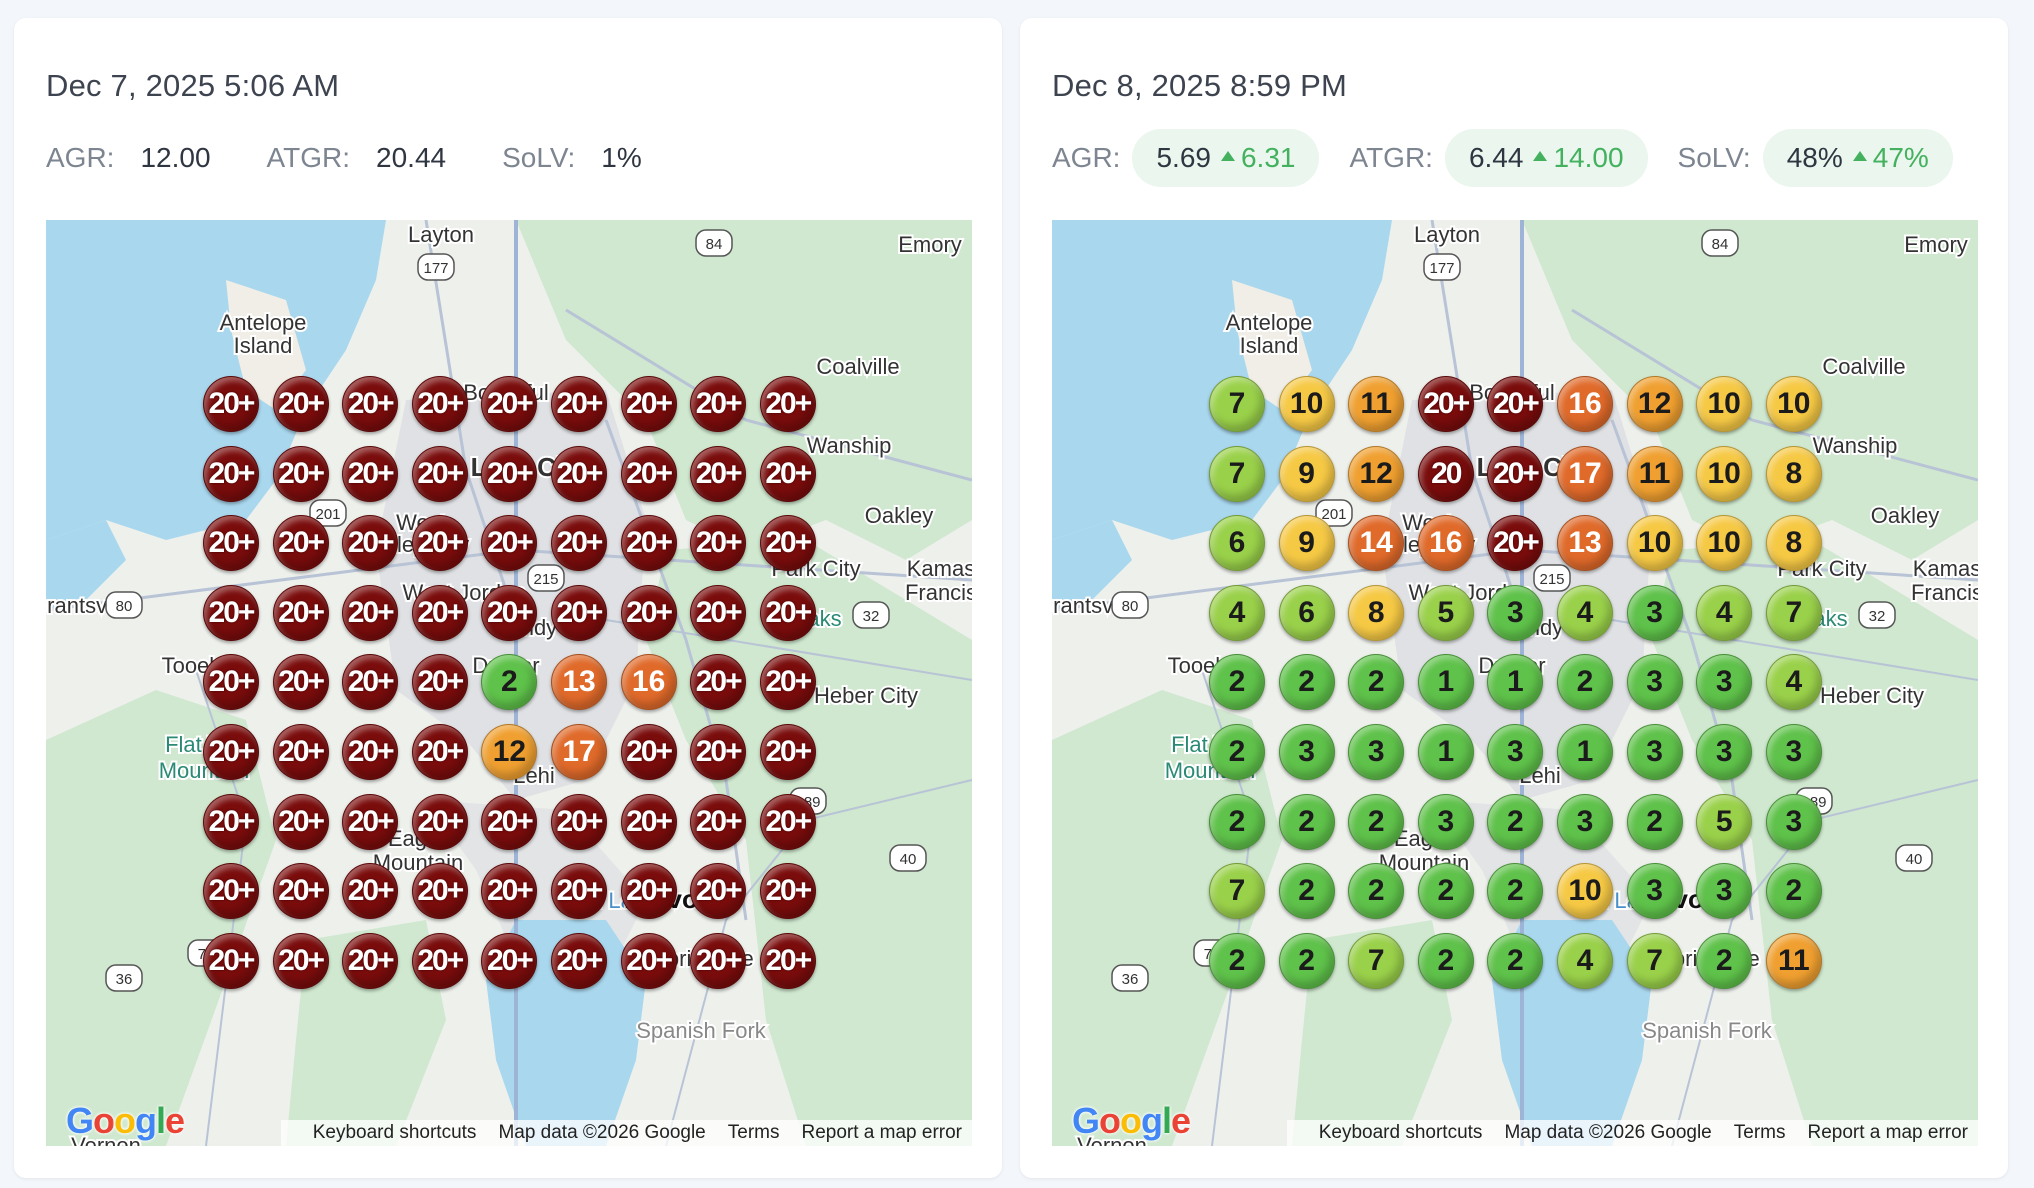 This screenshot has height=1188, width=2034. I want to click on rank-pin: 17, so click(579, 752).